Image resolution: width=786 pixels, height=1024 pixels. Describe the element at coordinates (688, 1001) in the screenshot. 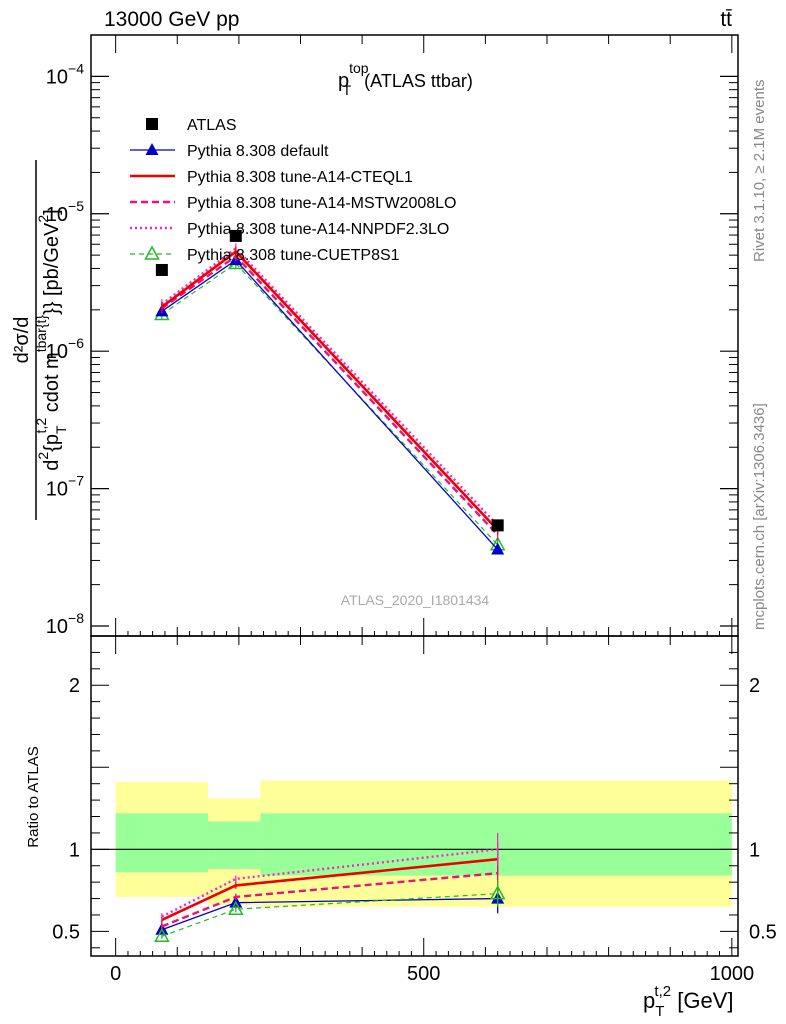

I see `x-axis-label: pTt,2 [GeV]` at that location.